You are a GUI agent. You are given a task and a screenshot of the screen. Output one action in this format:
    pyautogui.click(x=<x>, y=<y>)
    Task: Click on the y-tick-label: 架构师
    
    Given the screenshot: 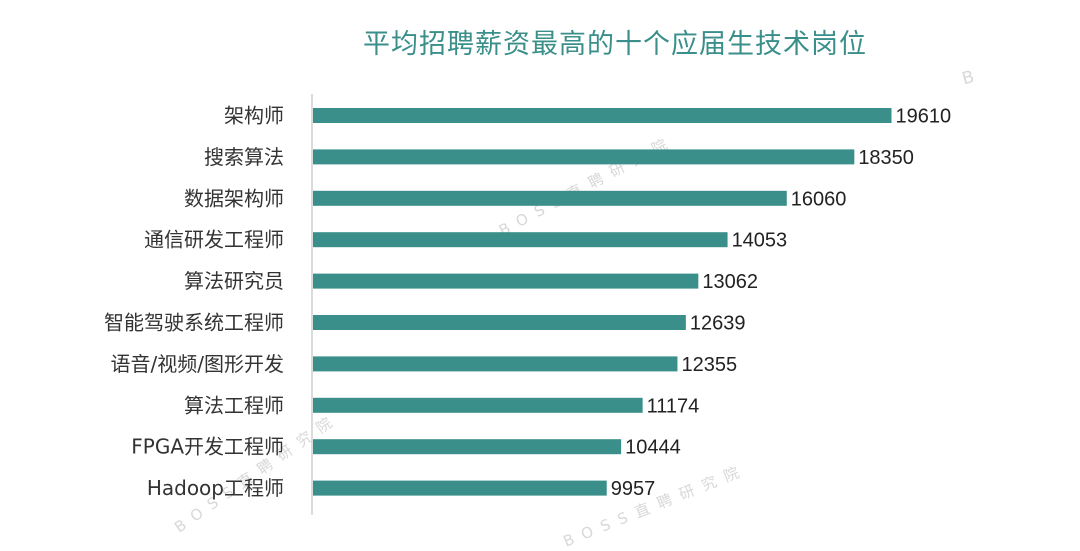 What is the action you would take?
    pyautogui.click(x=254, y=116)
    